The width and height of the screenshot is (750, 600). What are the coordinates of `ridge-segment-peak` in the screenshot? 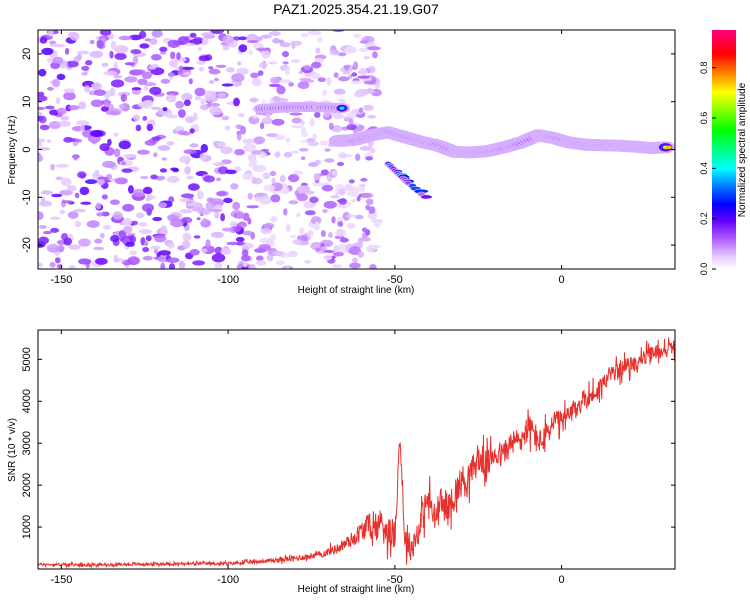 It's located at (669, 147).